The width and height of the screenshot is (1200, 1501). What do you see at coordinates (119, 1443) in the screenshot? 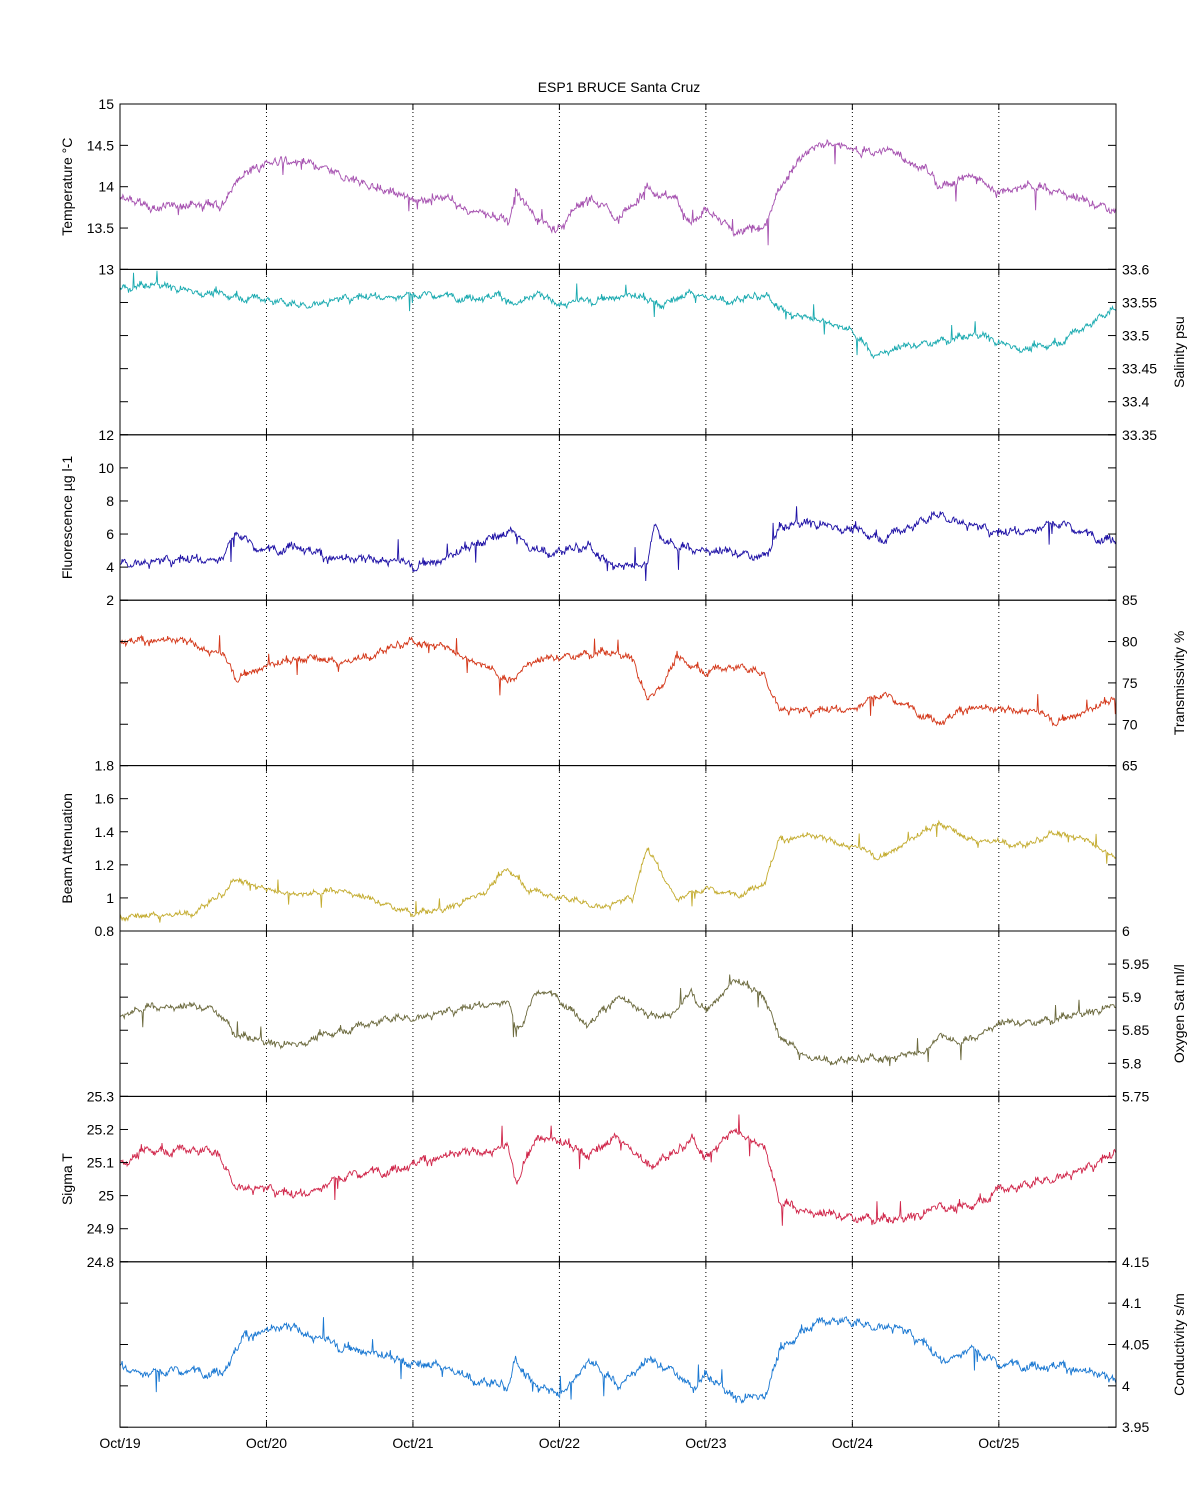
I see `x-tick-label: Oct/19` at bounding box center [119, 1443].